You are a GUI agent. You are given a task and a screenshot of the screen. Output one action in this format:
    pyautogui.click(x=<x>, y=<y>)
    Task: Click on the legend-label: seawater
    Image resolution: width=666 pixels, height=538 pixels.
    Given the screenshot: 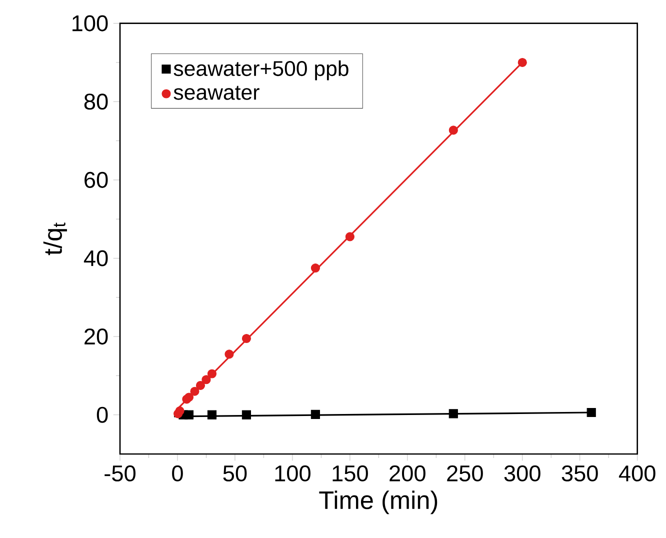 What is the action you would take?
    pyautogui.click(x=217, y=93)
    